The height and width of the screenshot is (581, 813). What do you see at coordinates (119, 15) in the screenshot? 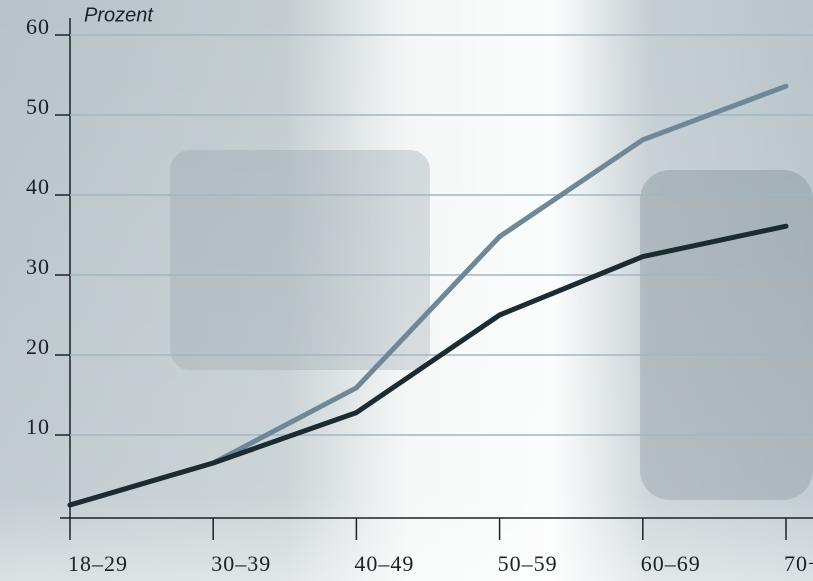
I see `y-axis-label: Prozent` at bounding box center [119, 15].